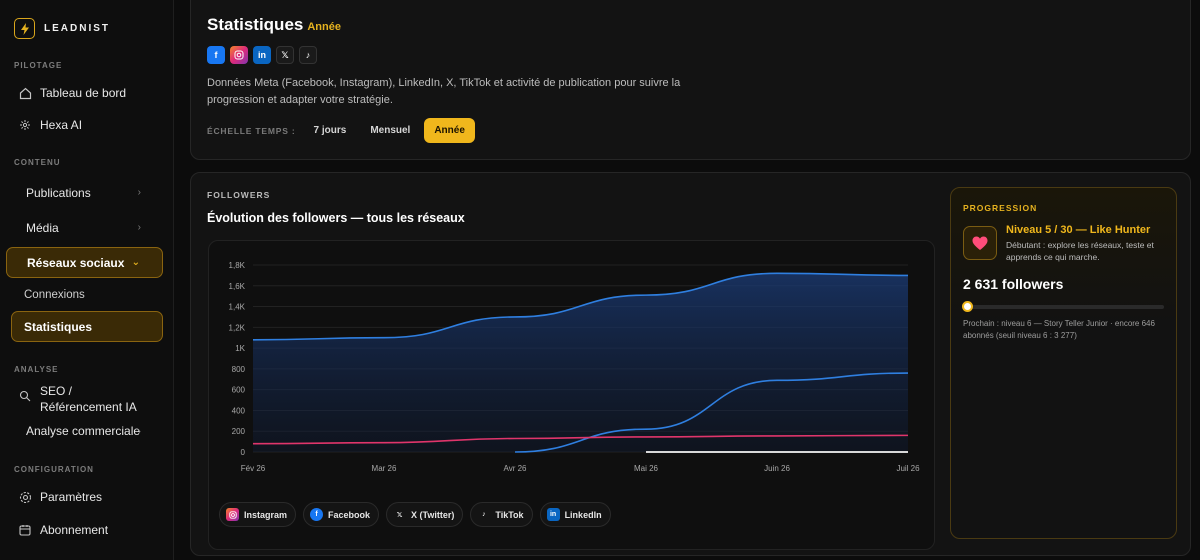  I want to click on sidebar-subitem-connexions: Connexions, so click(54, 295).